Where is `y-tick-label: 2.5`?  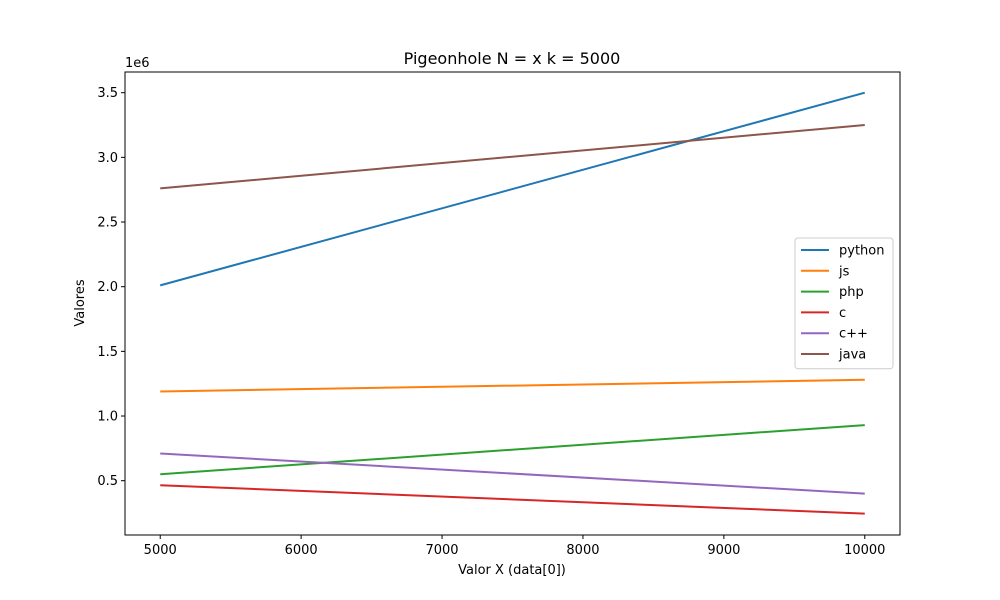
y-tick-label: 2.5 is located at coordinates (107, 223).